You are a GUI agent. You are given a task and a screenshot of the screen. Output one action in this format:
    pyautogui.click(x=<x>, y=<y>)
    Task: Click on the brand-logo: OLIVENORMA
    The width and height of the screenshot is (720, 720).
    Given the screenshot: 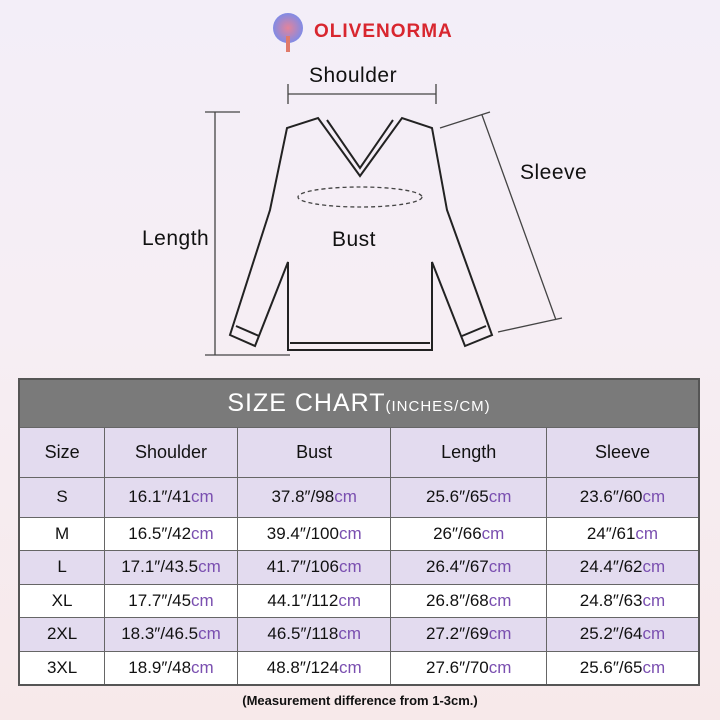 What is the action you would take?
    pyautogui.click(x=360, y=32)
    